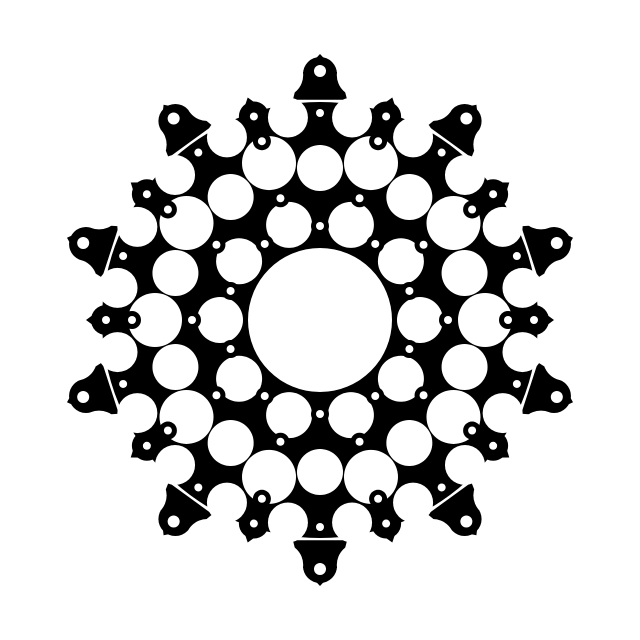 Image resolution: width=640 pixels, height=640 pixels. I want to click on center-hole, so click(320, 320).